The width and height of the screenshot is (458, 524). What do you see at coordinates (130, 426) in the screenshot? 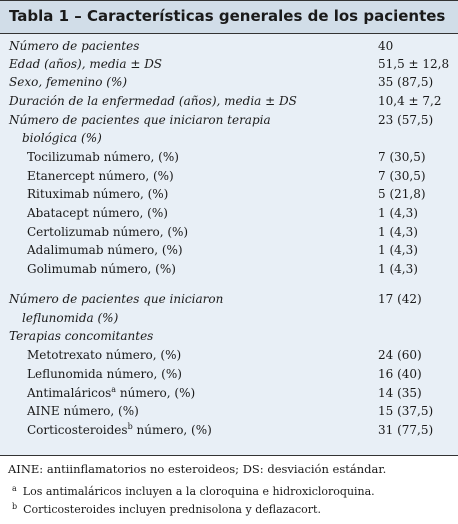
I see `footnote-marker: b` at bounding box center [130, 426].